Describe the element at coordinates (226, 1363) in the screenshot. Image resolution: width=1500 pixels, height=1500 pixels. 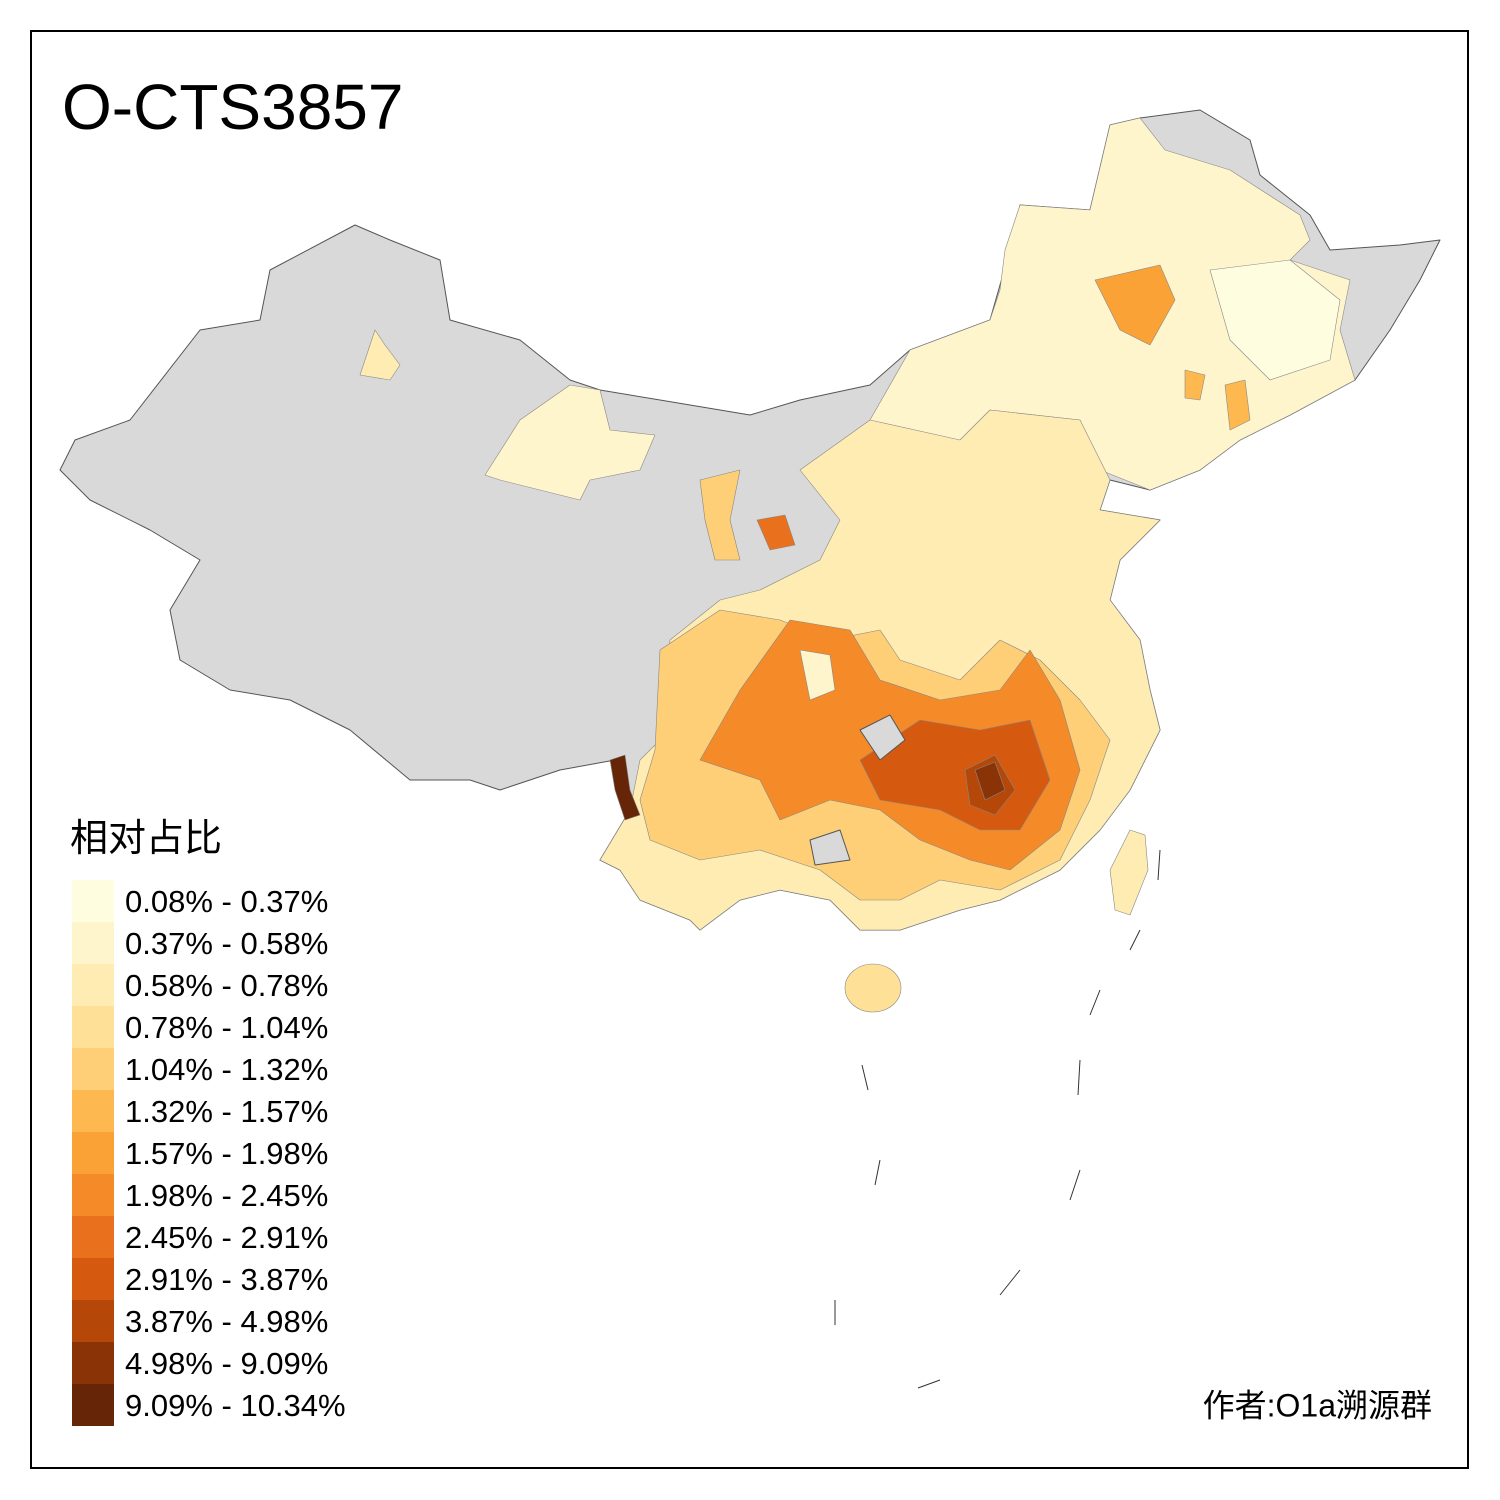
I see `legend-label: 4.98% - 9.09%` at that location.